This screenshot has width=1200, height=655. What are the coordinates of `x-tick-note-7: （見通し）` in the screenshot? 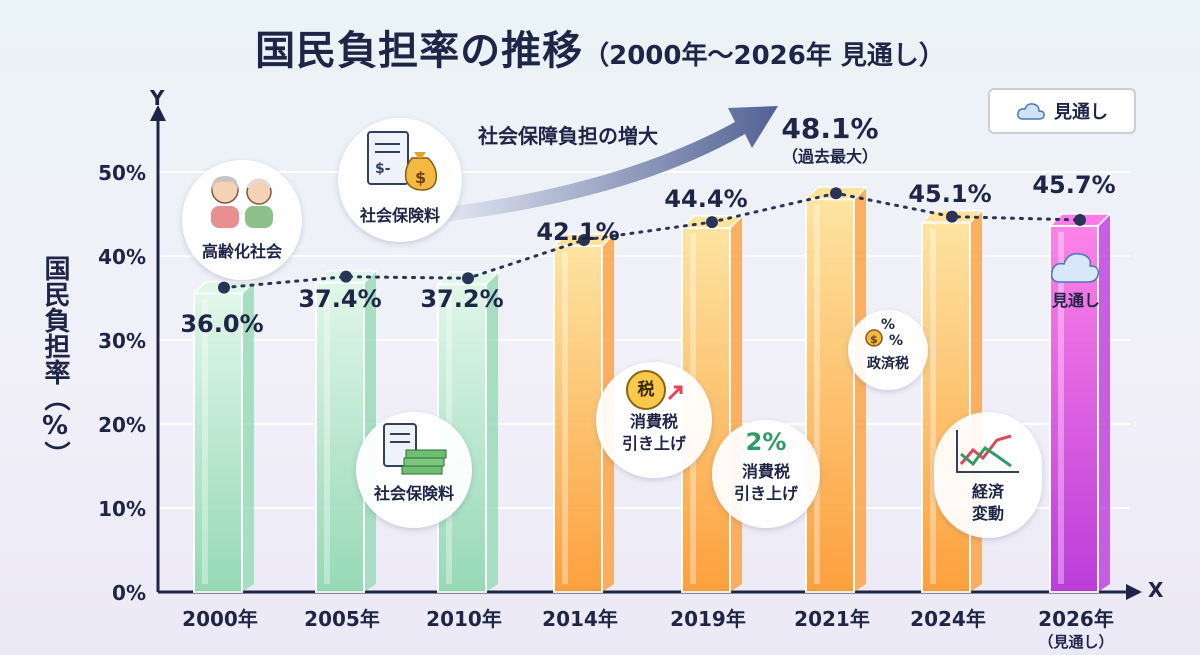 It's located at (1075, 642).